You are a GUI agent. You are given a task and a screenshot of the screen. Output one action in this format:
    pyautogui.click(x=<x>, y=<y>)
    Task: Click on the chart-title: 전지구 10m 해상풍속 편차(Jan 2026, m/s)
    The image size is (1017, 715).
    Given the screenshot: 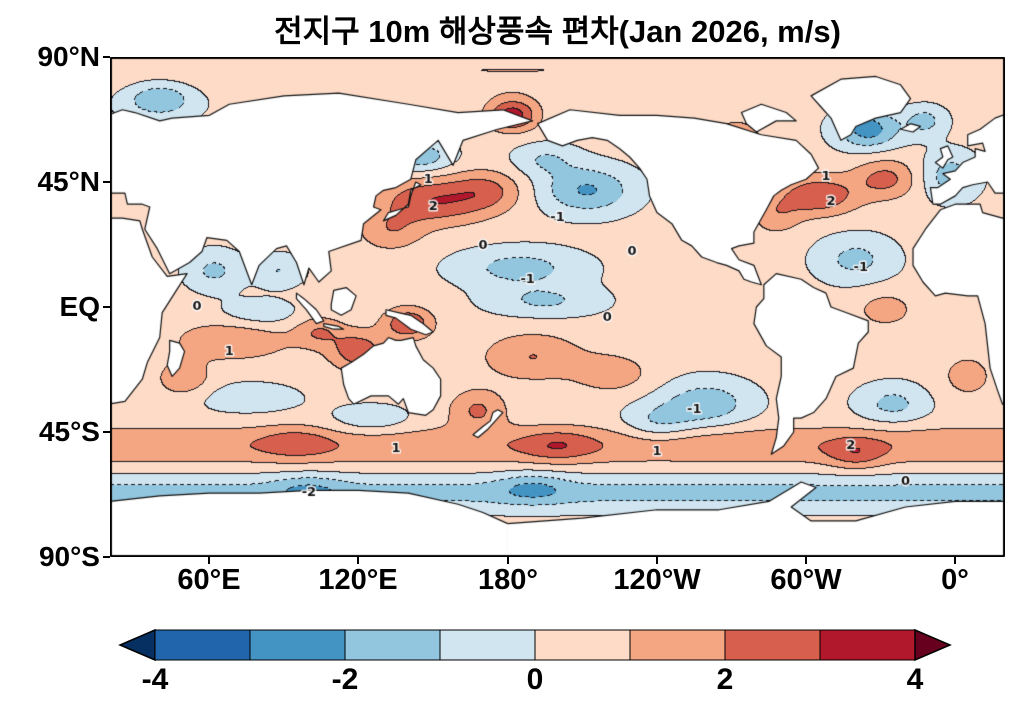 What is the action you would take?
    pyautogui.click(x=557, y=31)
    